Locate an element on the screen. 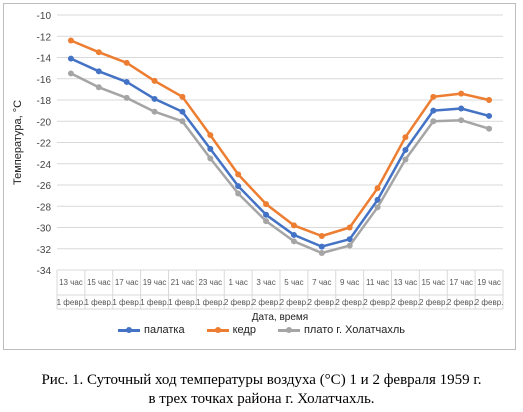 This screenshot has width=523, height=412. y-tick-label: -34 is located at coordinates (44, 271).